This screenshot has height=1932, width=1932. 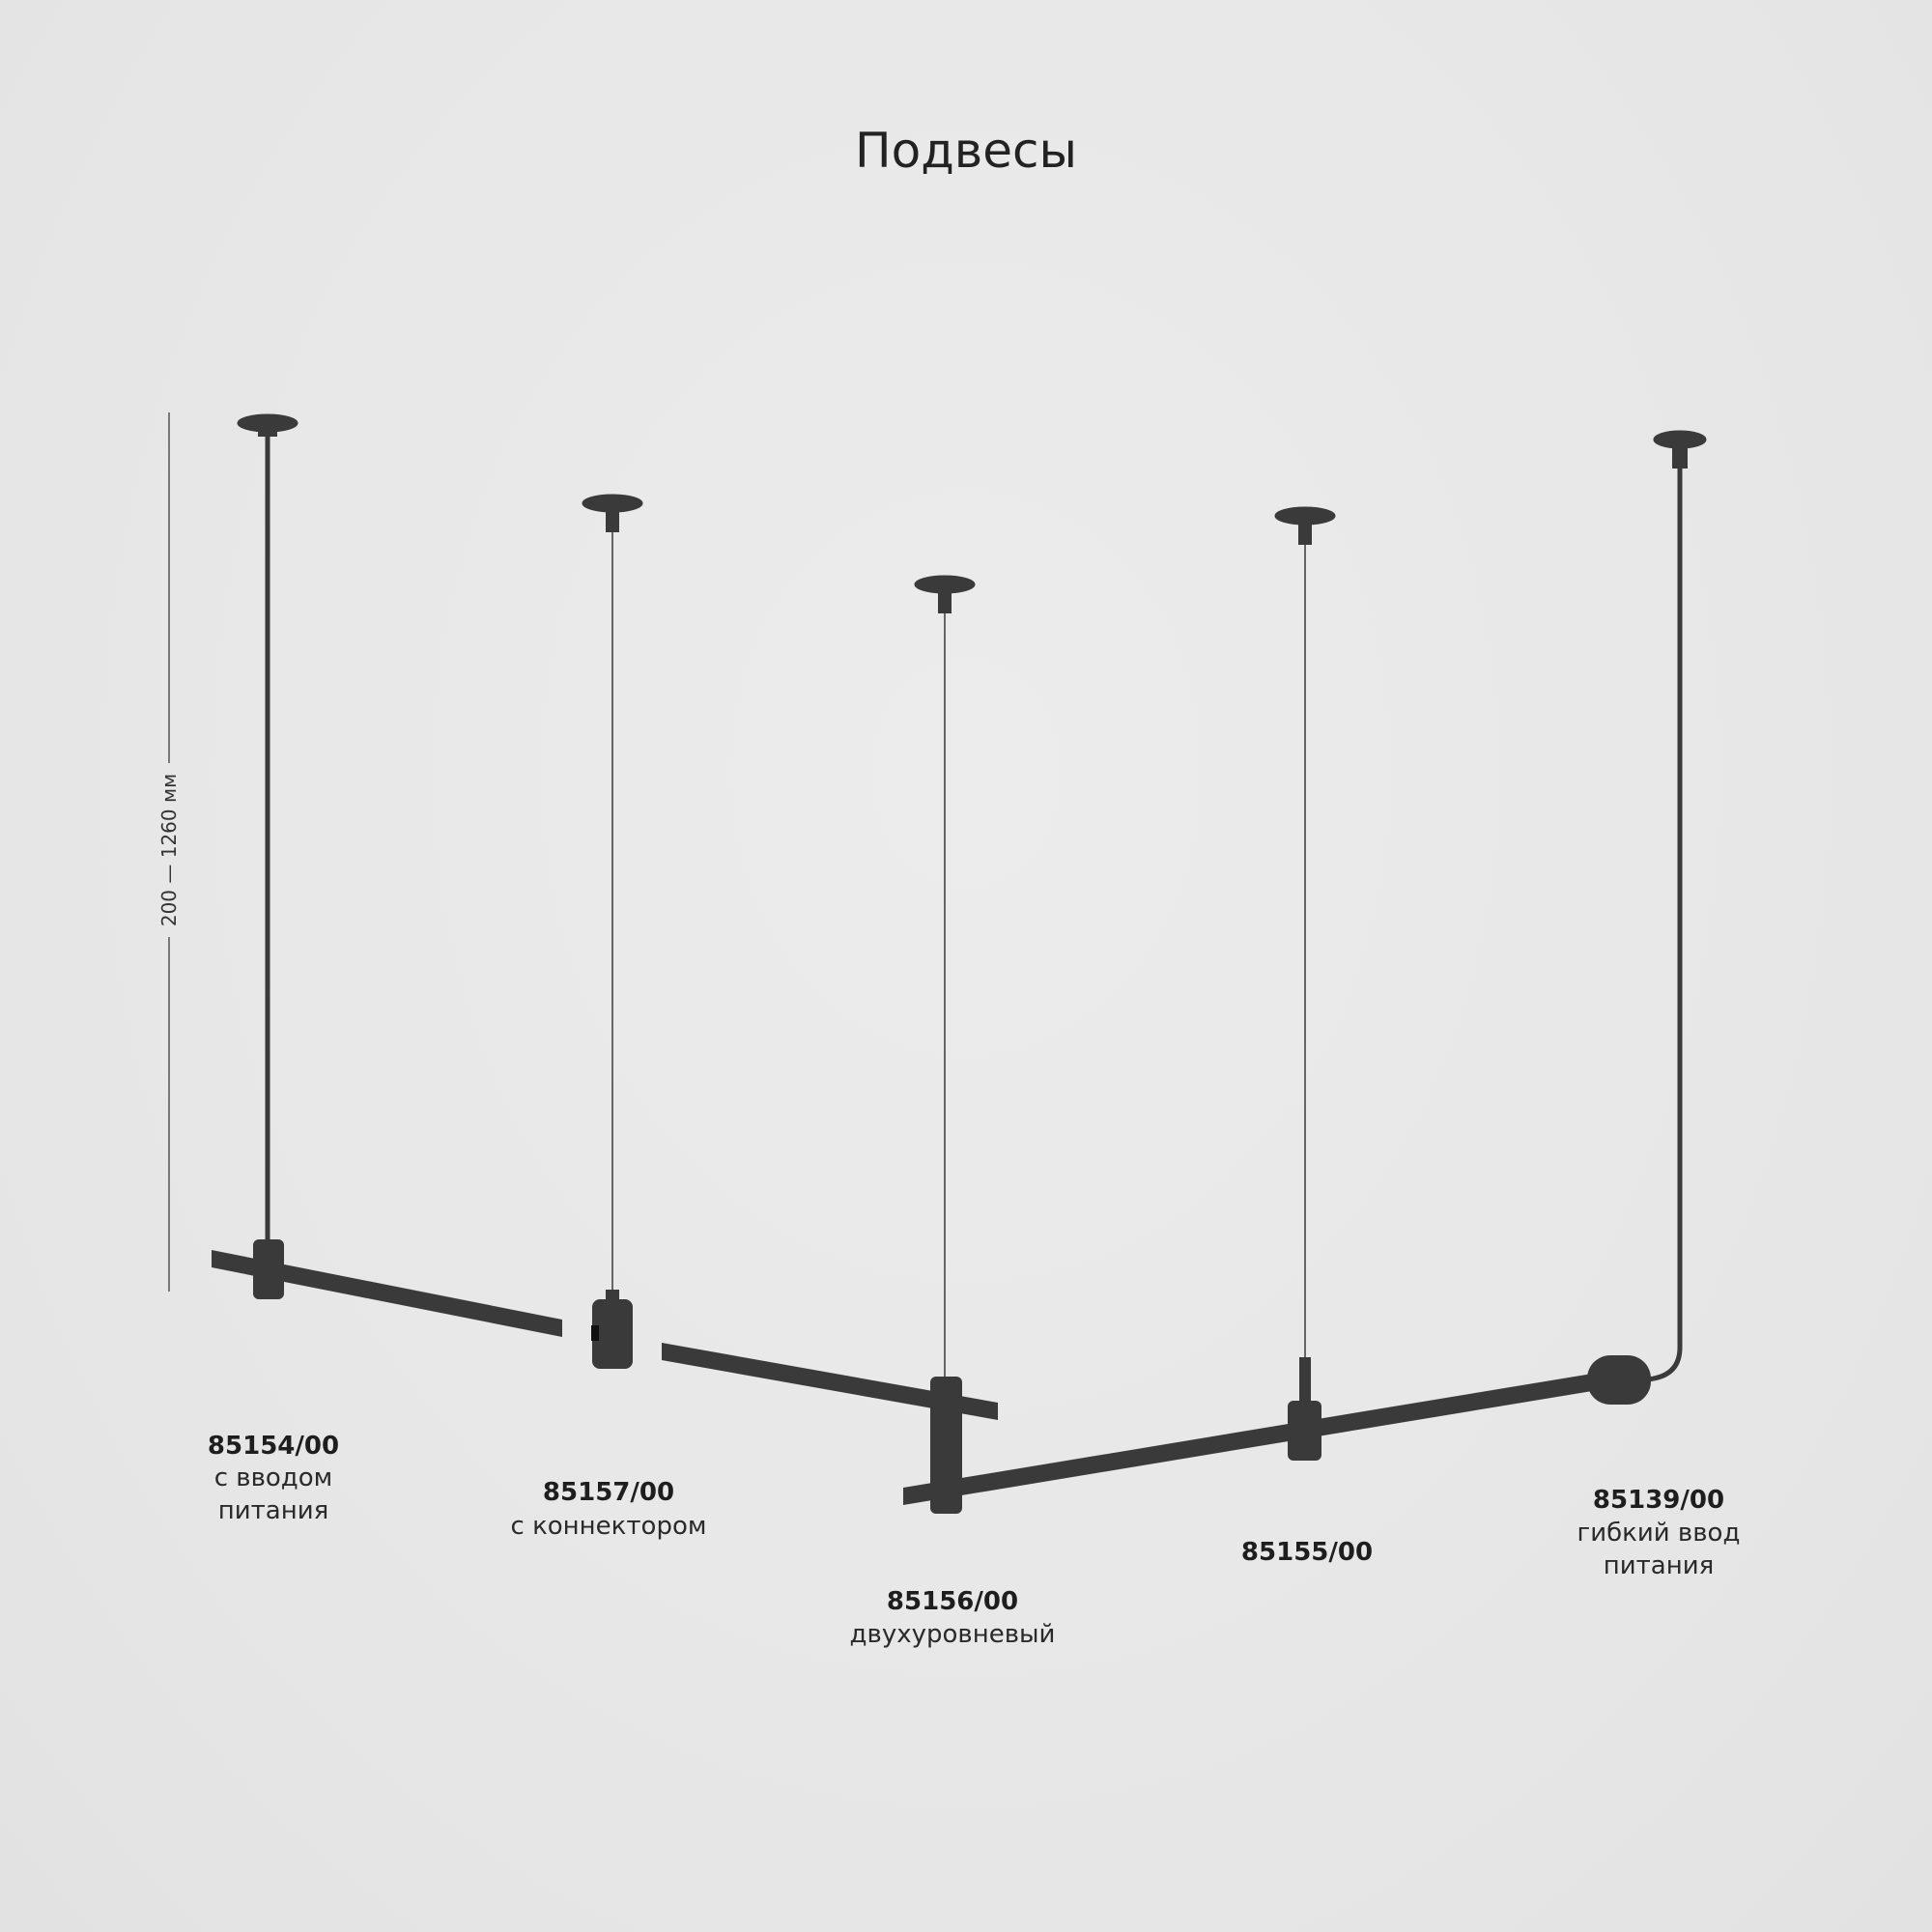 What do you see at coordinates (609, 1509) in the screenshot?
I see `label-85157: 85157/00 с коннектором` at bounding box center [609, 1509].